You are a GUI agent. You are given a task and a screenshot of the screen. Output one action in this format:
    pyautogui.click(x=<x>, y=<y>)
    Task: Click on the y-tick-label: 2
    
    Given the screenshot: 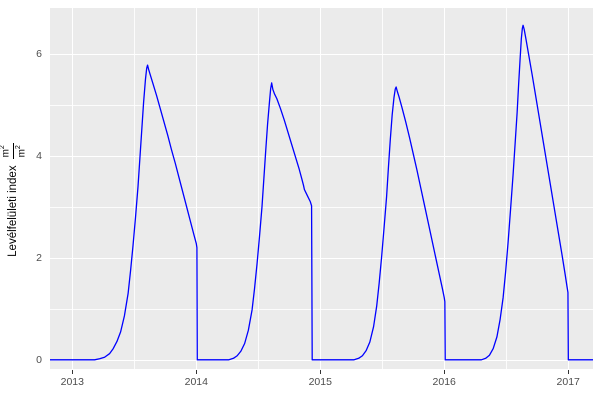 What is the action you would take?
    pyautogui.click(x=39, y=257)
    